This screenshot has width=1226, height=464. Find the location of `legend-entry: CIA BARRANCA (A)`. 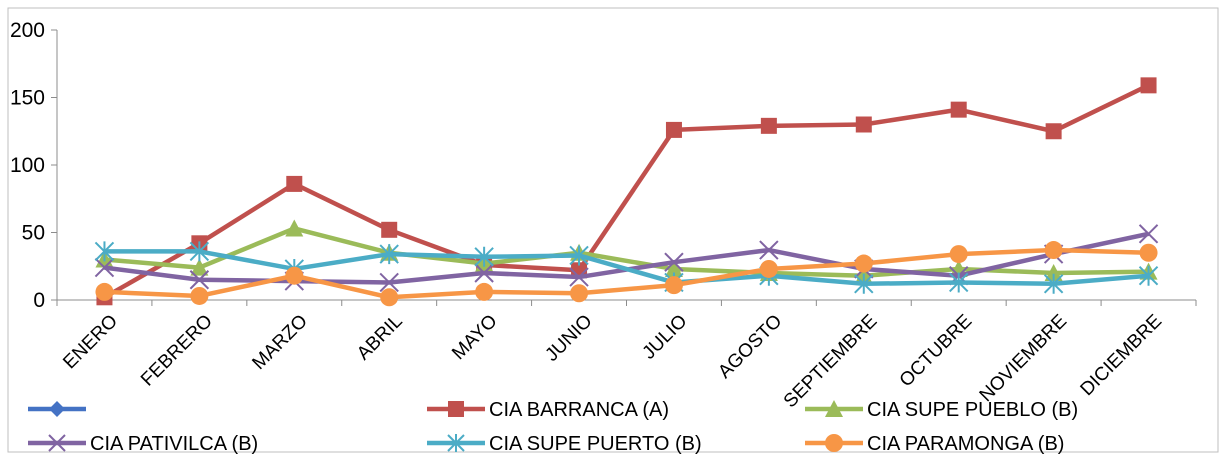

legend-entry: CIA BARRANCA (A) is located at coordinates (548, 410).